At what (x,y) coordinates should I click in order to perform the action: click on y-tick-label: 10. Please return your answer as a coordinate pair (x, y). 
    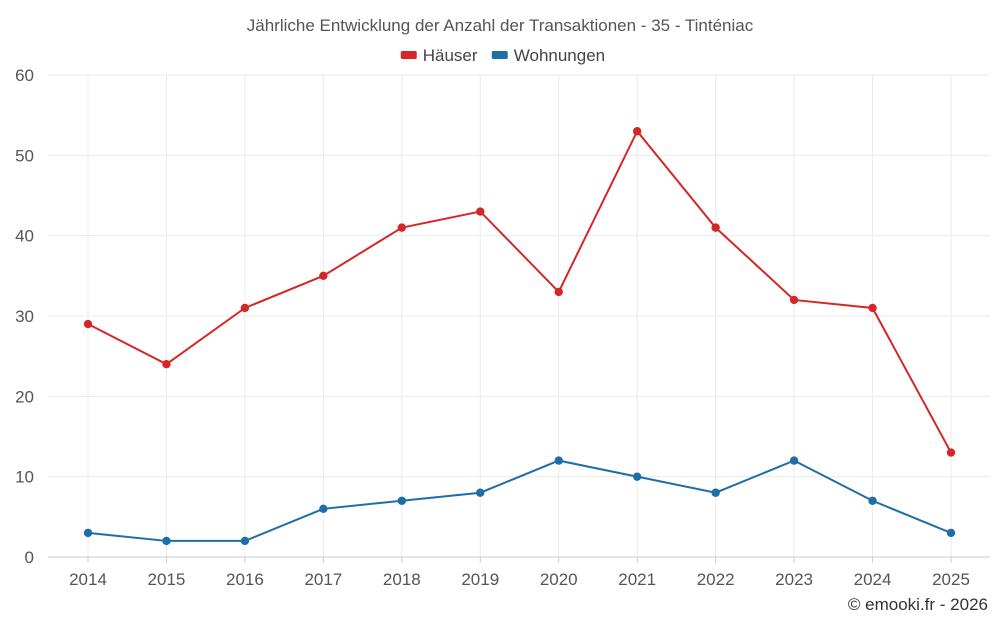
    Looking at the image, I should click on (24, 477).